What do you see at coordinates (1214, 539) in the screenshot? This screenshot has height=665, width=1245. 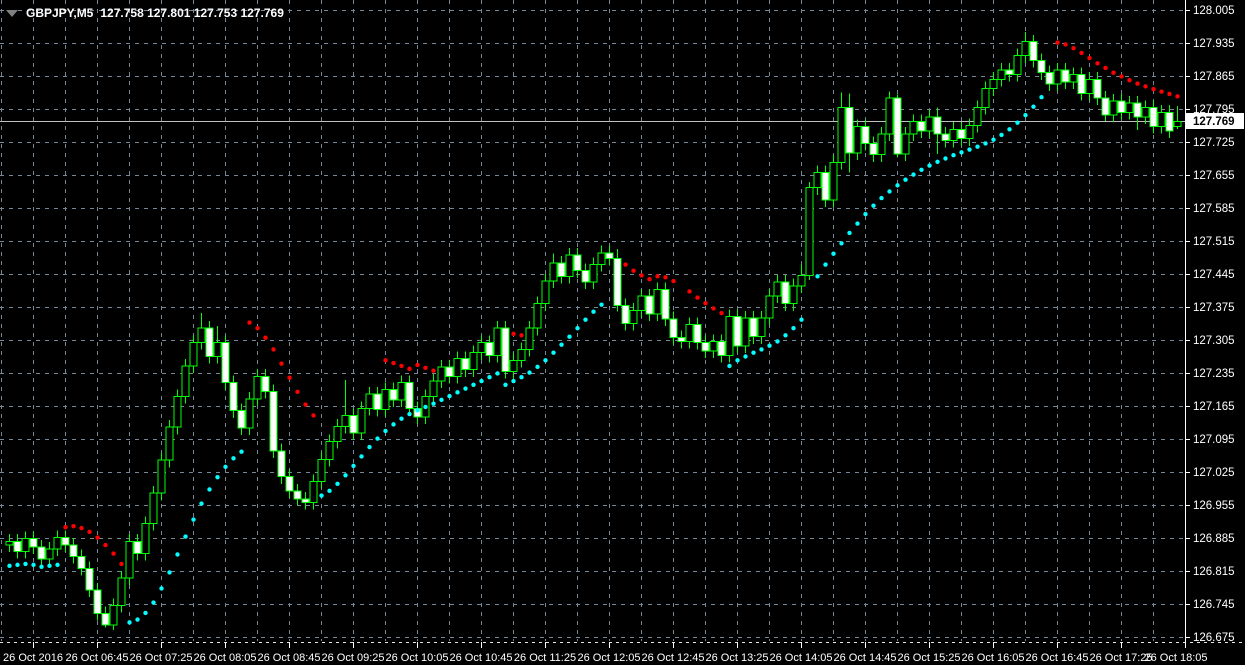 I see `price-label: 126.885` at bounding box center [1214, 539].